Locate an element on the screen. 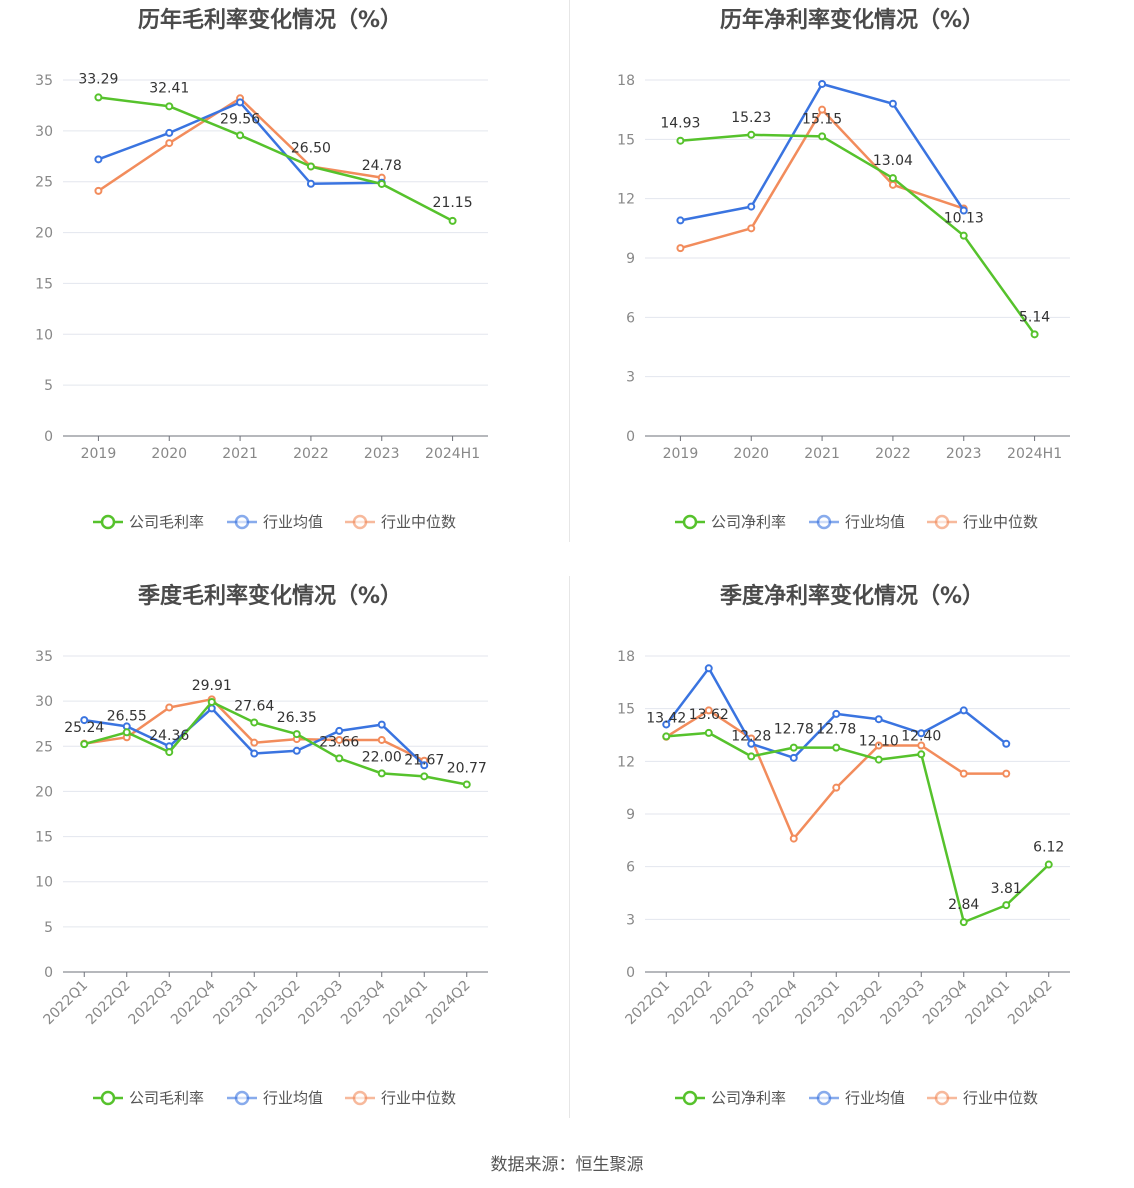  data-label: 13.42 is located at coordinates (666, 718).